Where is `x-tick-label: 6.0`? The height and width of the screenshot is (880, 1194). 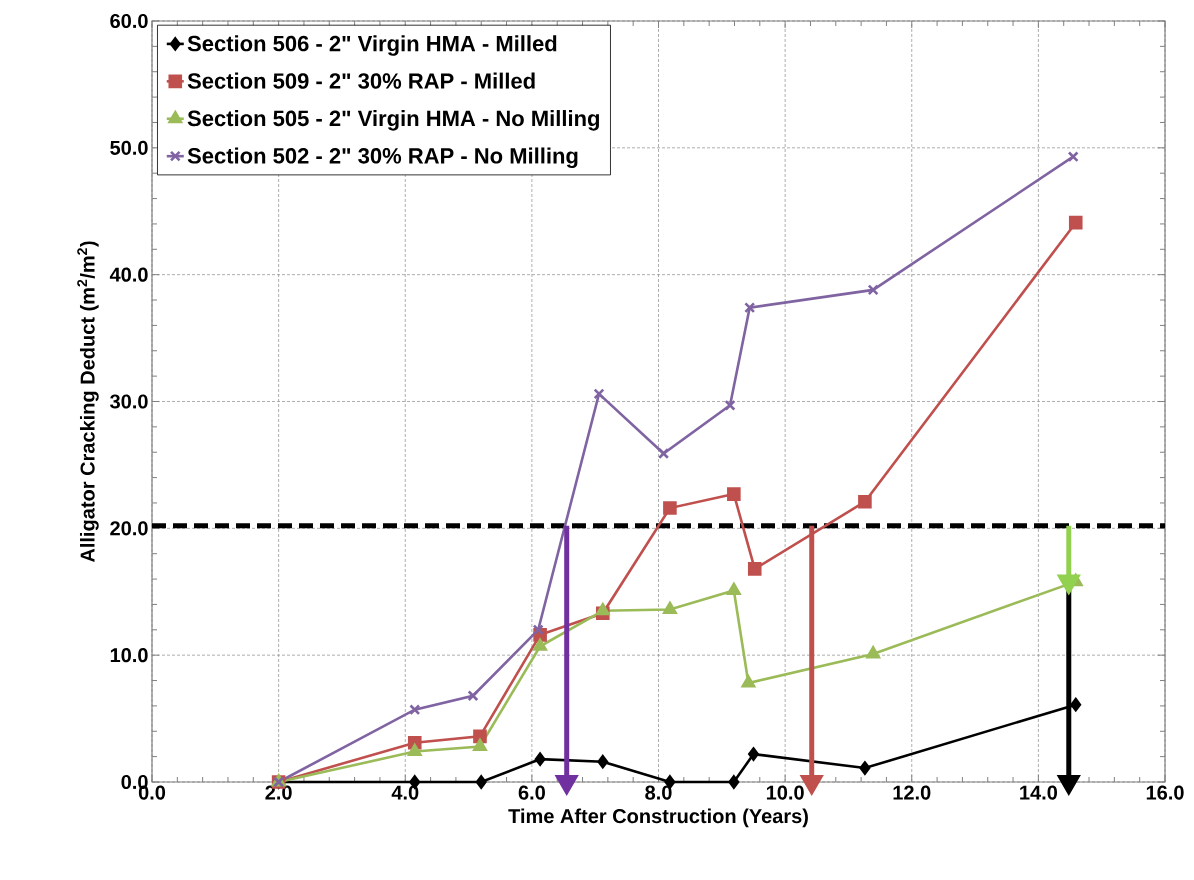
x-tick-label: 6.0 is located at coordinates (531, 792).